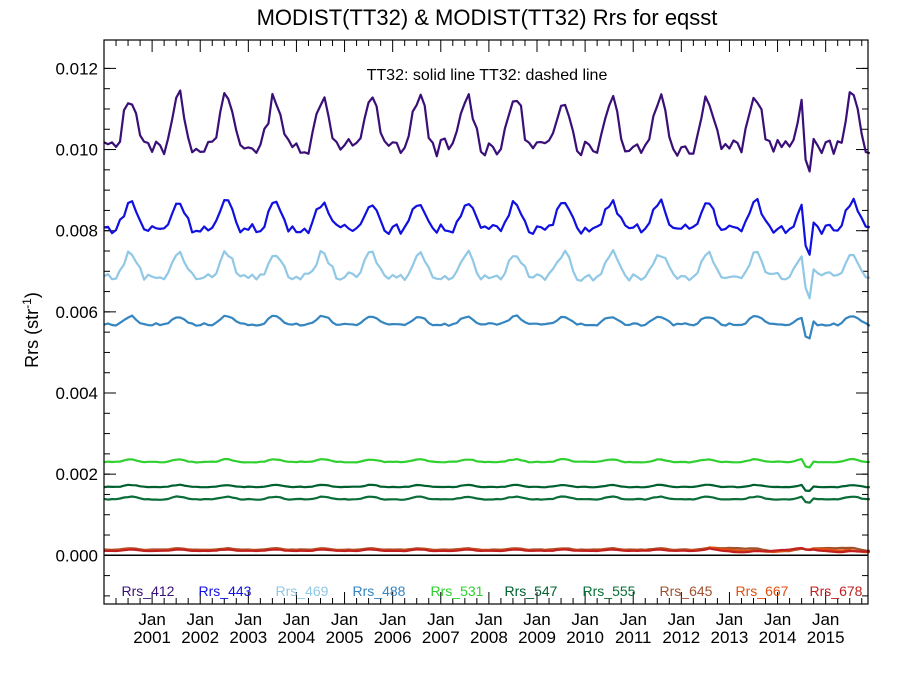 The height and width of the screenshot is (675, 900). Describe the element at coordinates (537, 637) in the screenshot. I see `x-tick-label-year: 2009` at that location.